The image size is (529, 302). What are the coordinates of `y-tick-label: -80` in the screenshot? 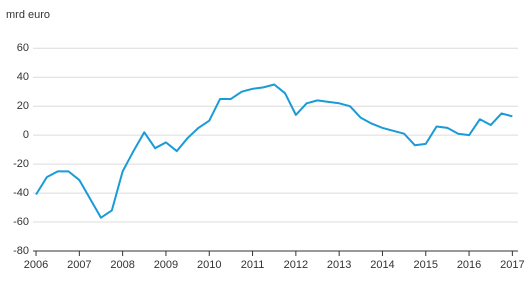 It's located at (21, 251).